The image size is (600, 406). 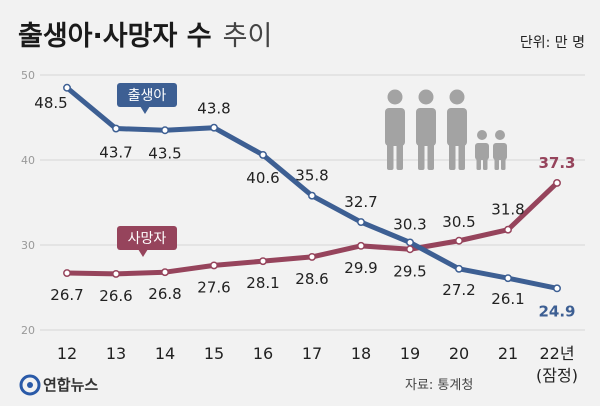 What do you see at coordinates (312, 353) in the screenshot?
I see `x-tick-label: 17` at bounding box center [312, 353].